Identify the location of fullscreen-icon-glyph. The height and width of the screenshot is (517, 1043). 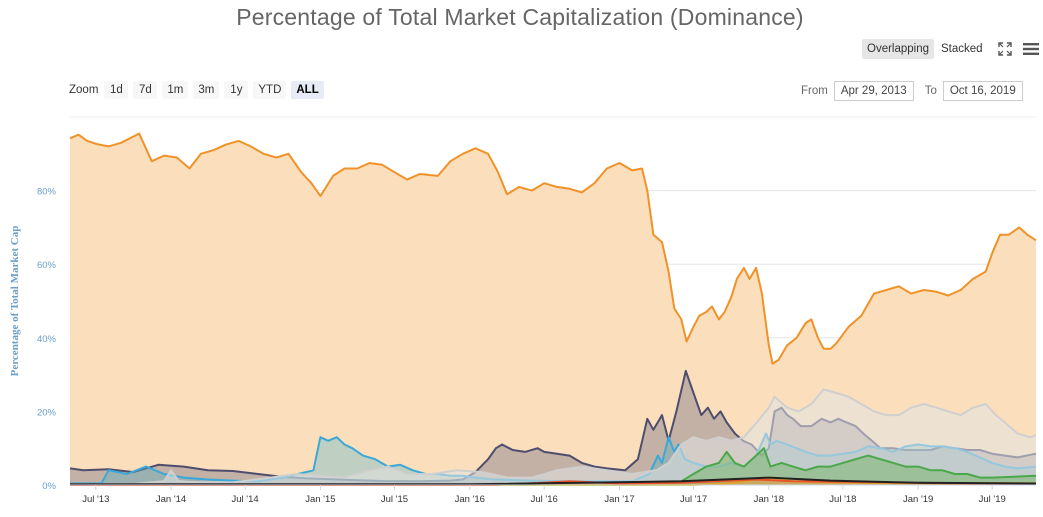
(1004, 49).